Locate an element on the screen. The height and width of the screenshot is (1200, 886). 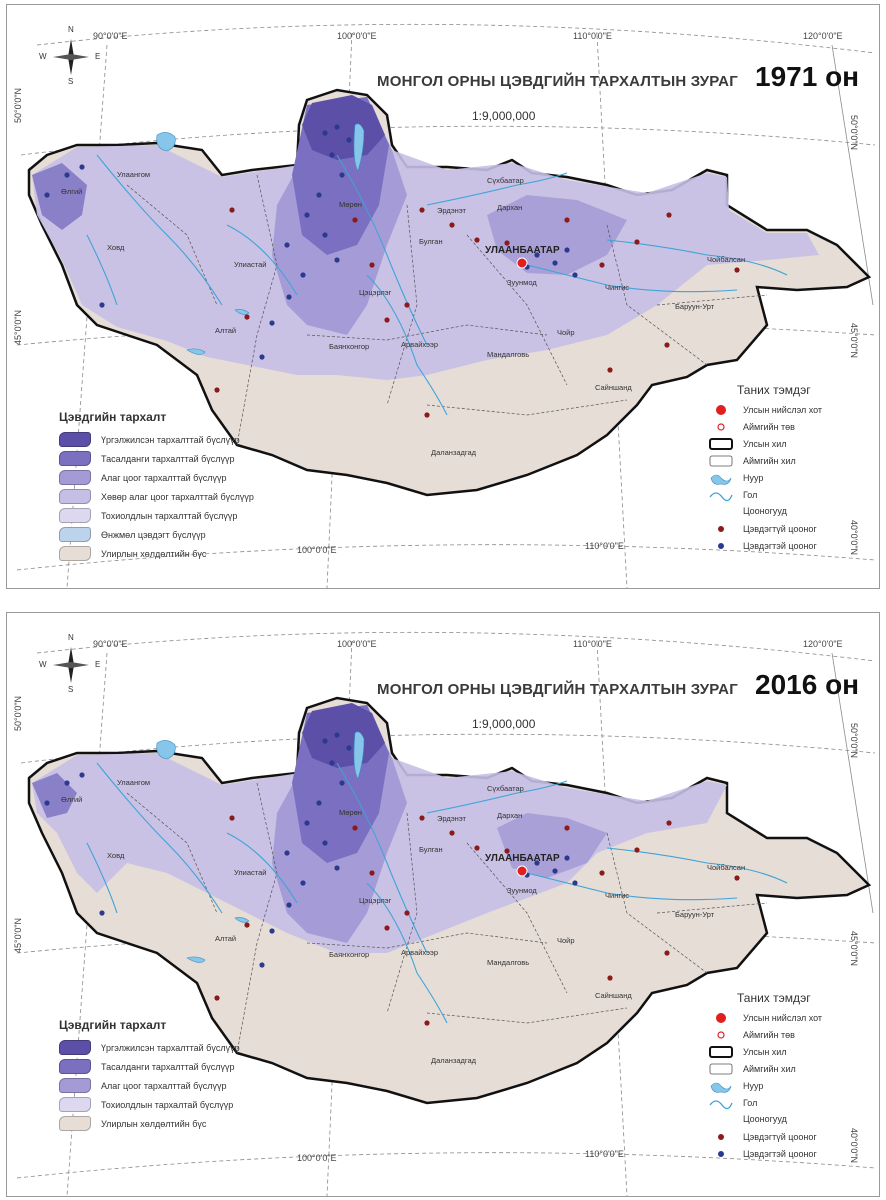
lon-110-label: 110°0'0"E is located at coordinates (592, 36).